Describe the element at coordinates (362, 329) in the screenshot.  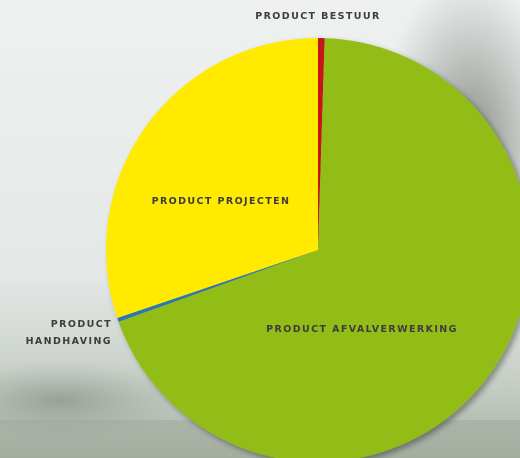
I see `slice-label: PRODUCT AFVALVERWERKING` at that location.